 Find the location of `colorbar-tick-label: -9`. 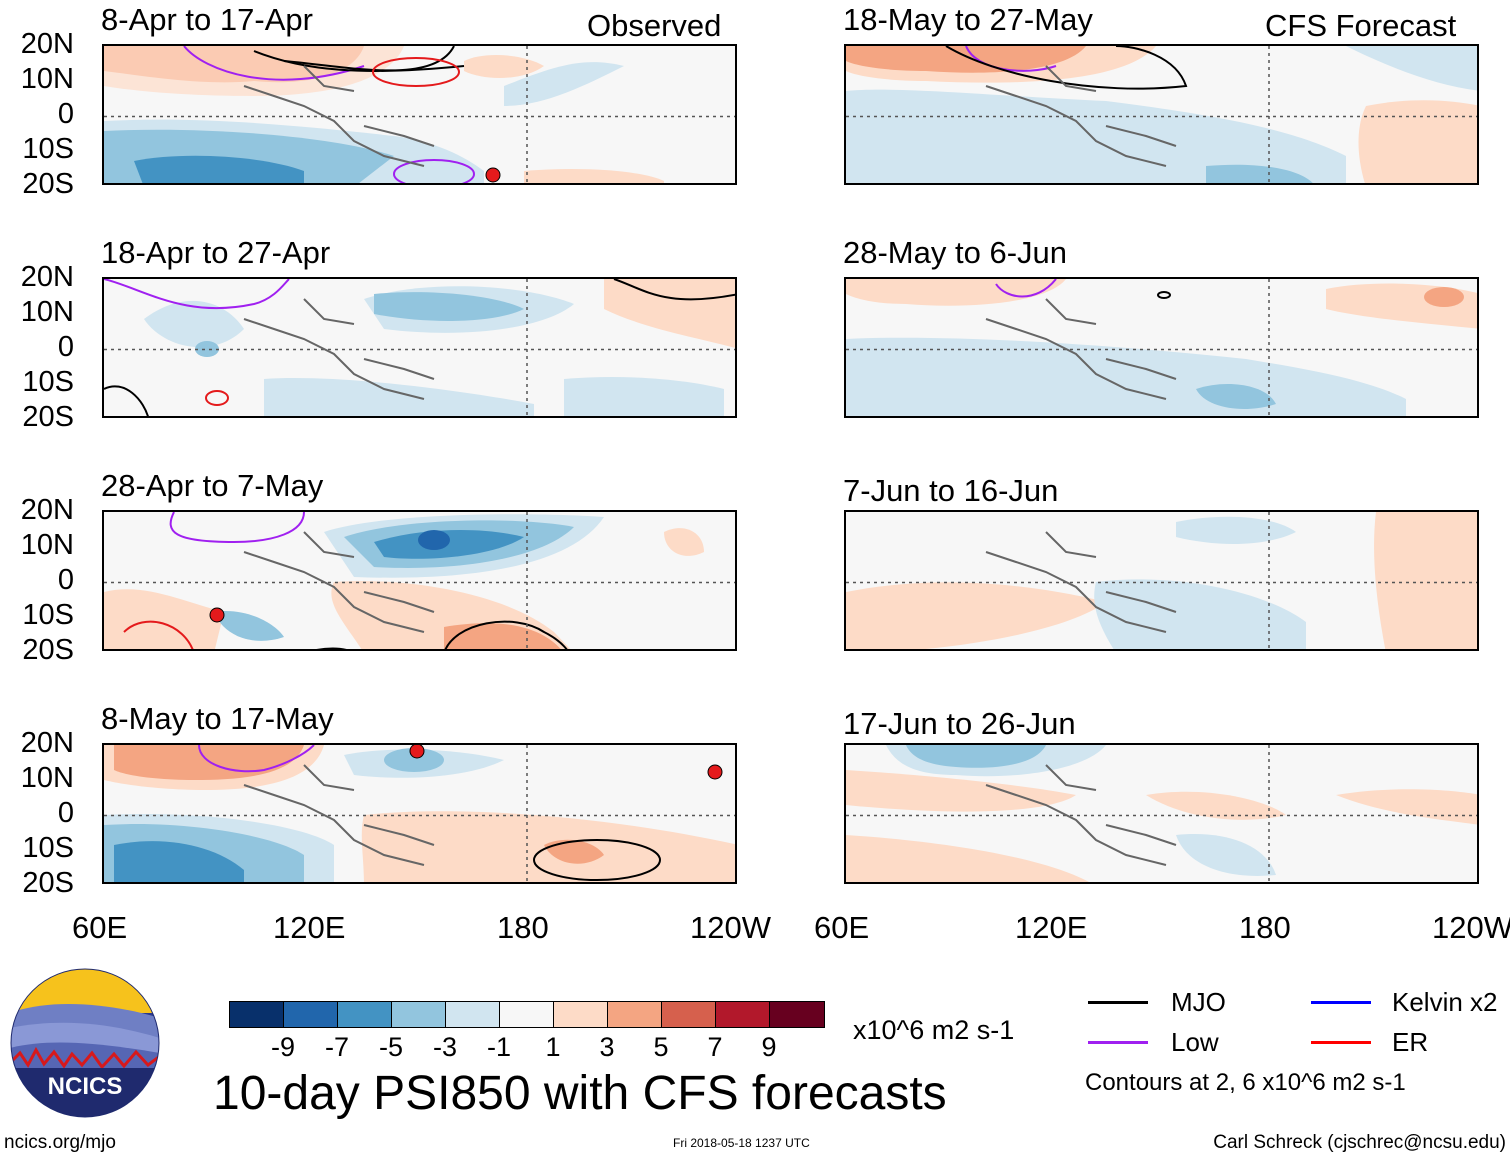

colorbar-tick-label: -9 is located at coordinates (282, 1047).